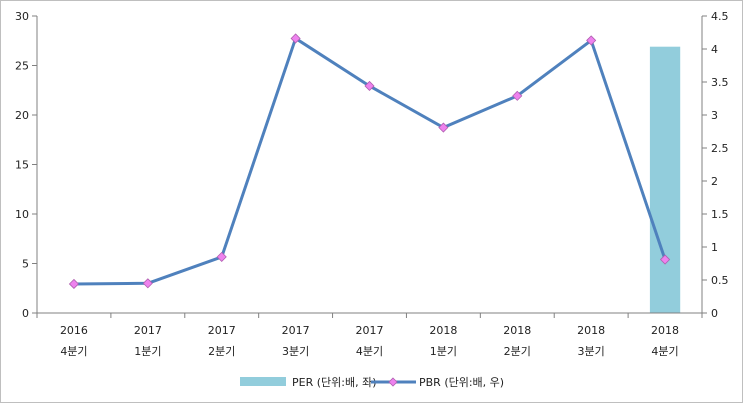 Image resolution: width=743 pixels, height=407 pixels. What do you see at coordinates (74, 330) in the screenshot?
I see `x-tick-label-year: 2016` at bounding box center [74, 330].